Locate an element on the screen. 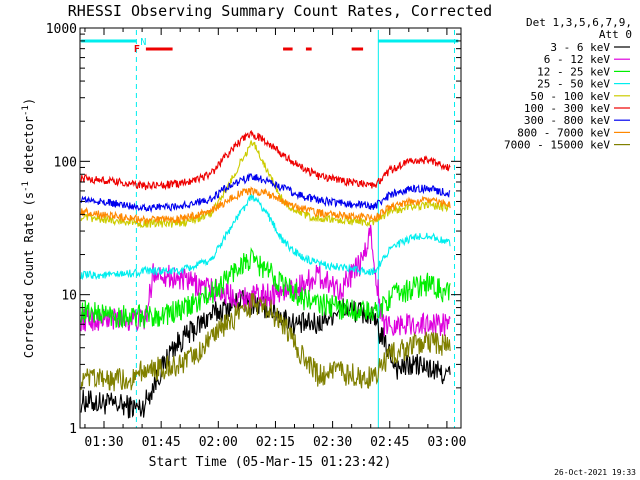  legend-label-6: 300 - 800 keV is located at coordinates (567, 120).